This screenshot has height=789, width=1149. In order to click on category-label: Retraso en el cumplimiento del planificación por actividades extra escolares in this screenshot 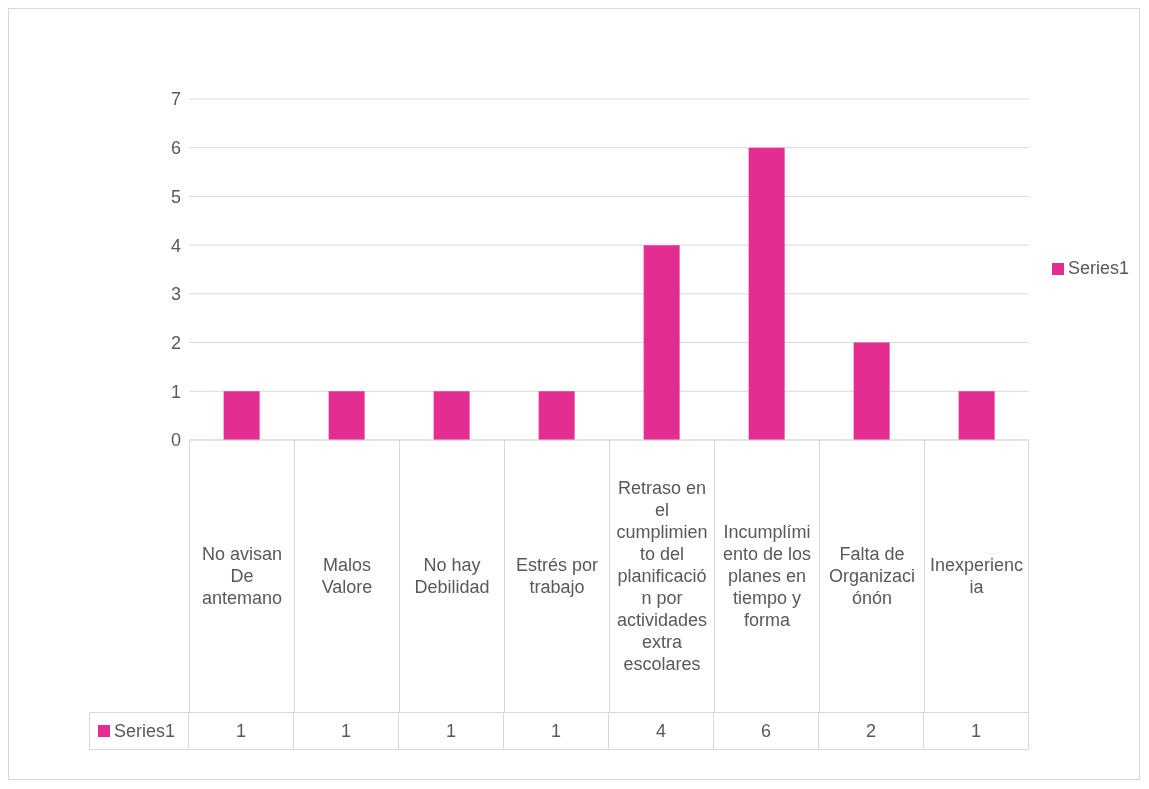, I will do `click(662, 576)`.